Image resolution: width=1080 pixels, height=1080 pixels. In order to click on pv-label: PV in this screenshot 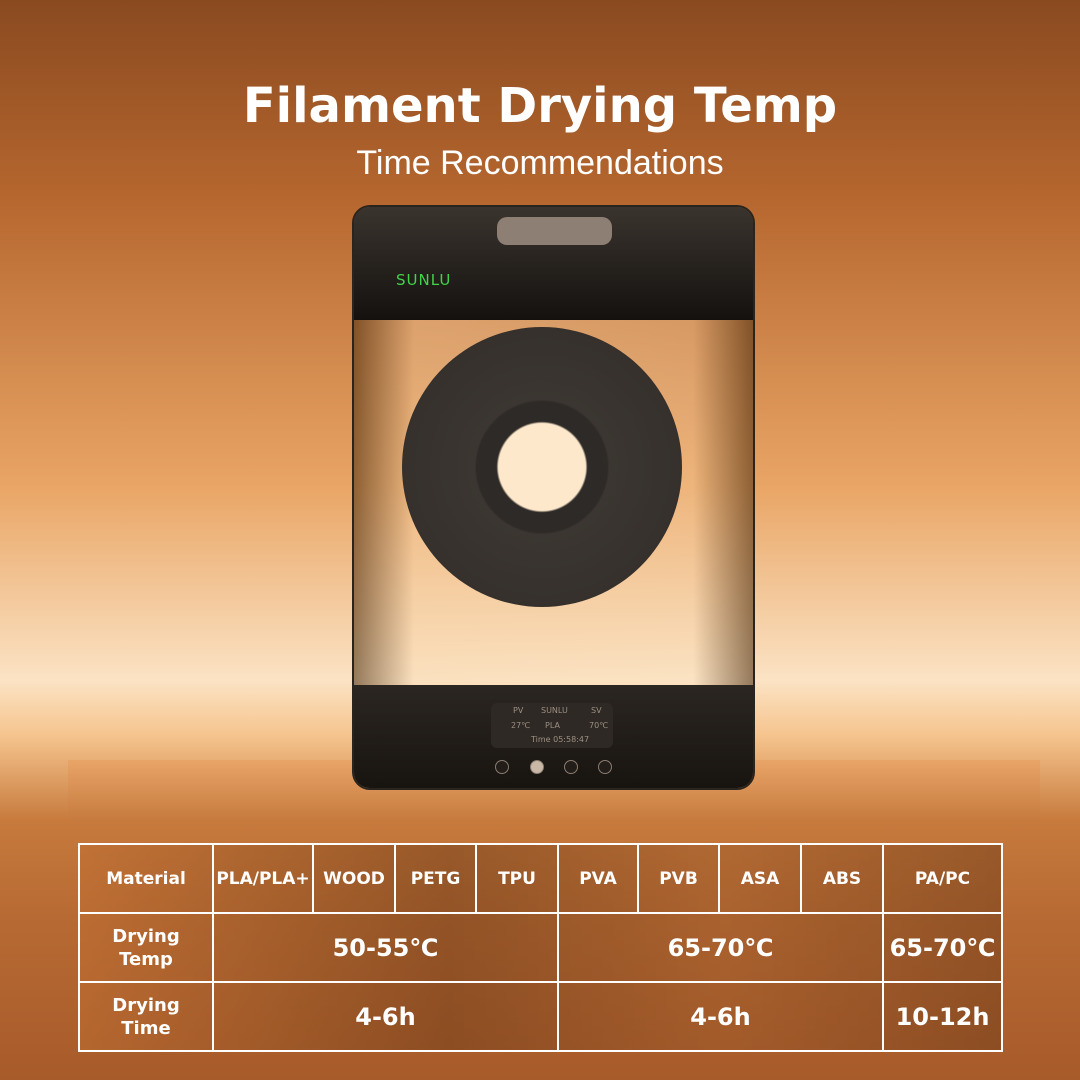, I will do `click(518, 710)`.